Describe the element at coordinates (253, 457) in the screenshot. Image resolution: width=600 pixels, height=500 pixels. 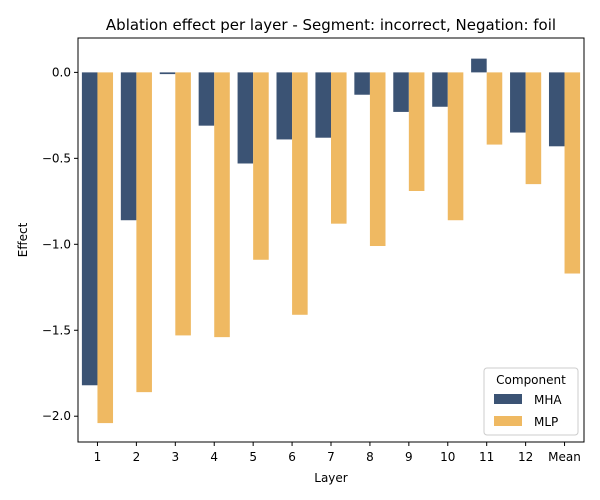
I see `x-tick-label: 5` at that location.